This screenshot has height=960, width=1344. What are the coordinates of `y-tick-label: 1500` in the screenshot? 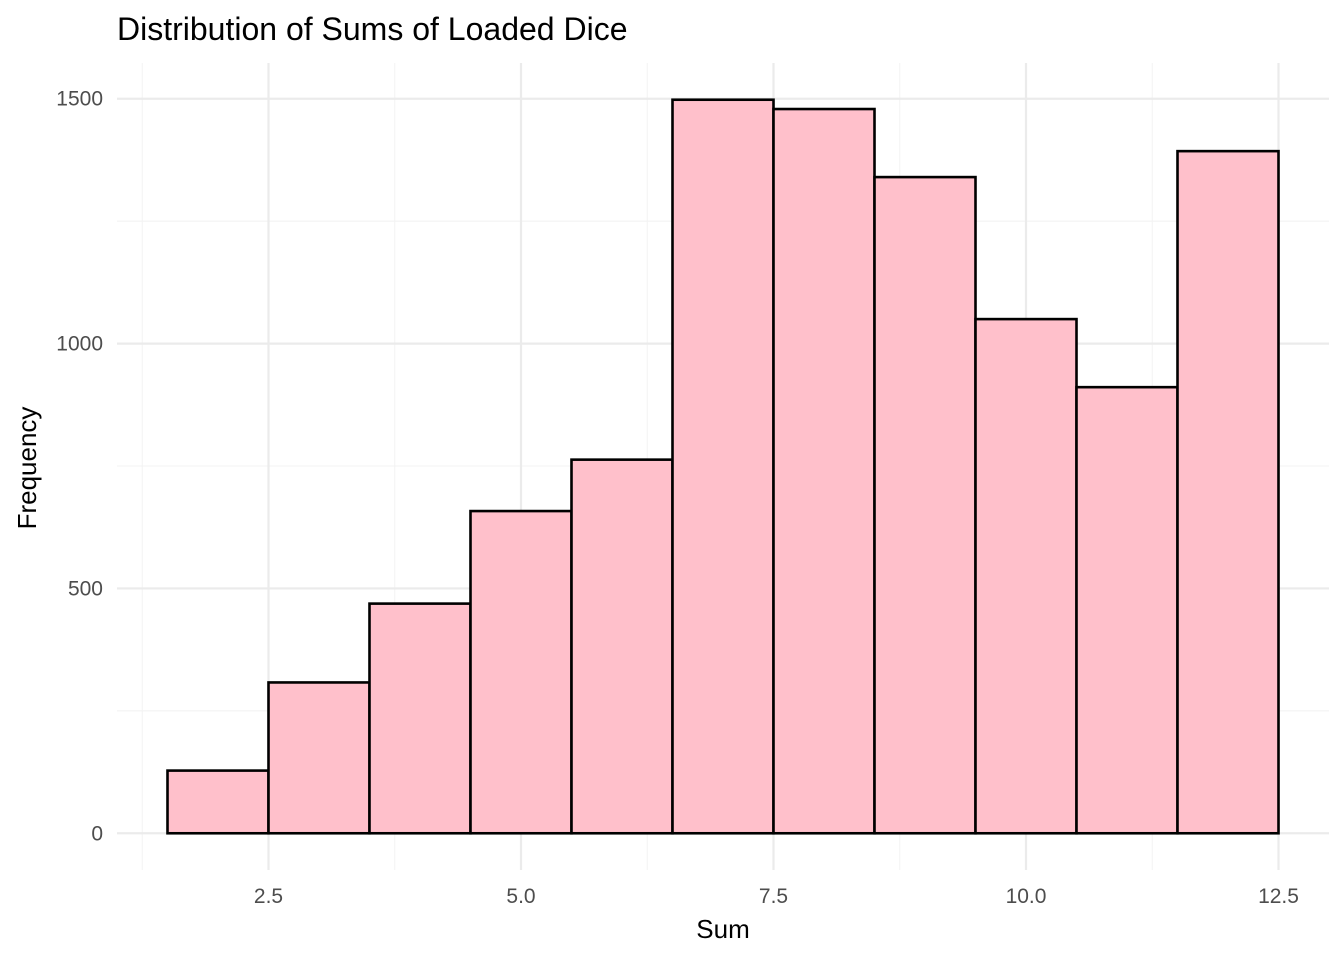 It's located at (79, 99).